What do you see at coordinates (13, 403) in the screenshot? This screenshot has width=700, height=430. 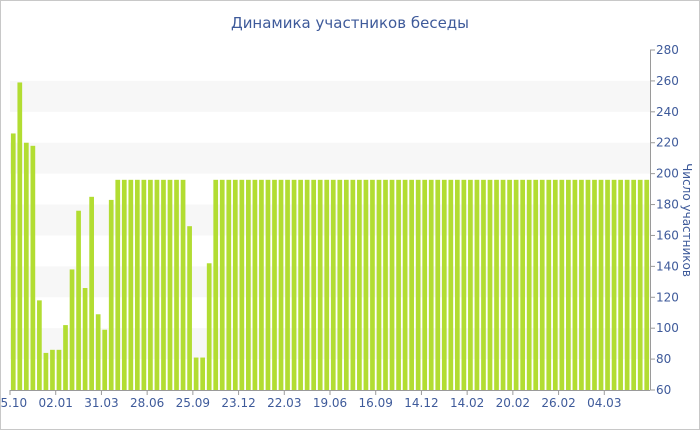 I see `x-tick-label: 05.10` at bounding box center [13, 403].